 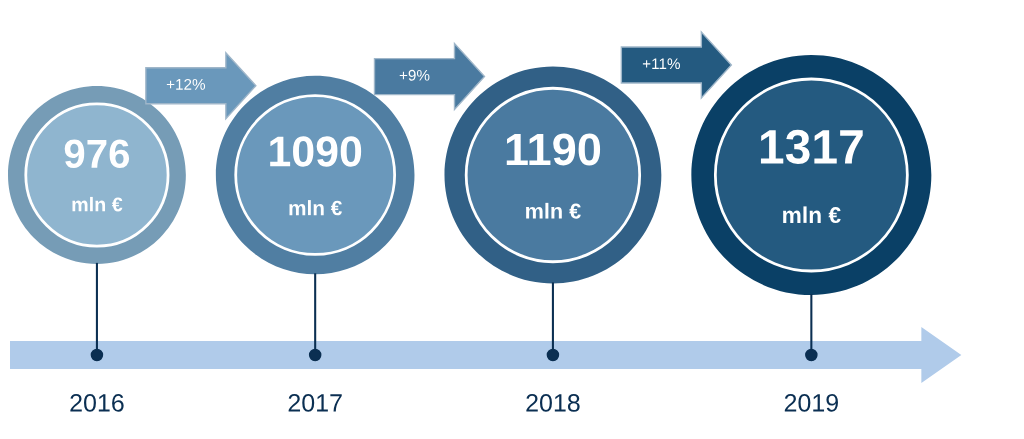 What do you see at coordinates (97, 403) in the screenshot?
I see `category-label: 2016` at bounding box center [97, 403].